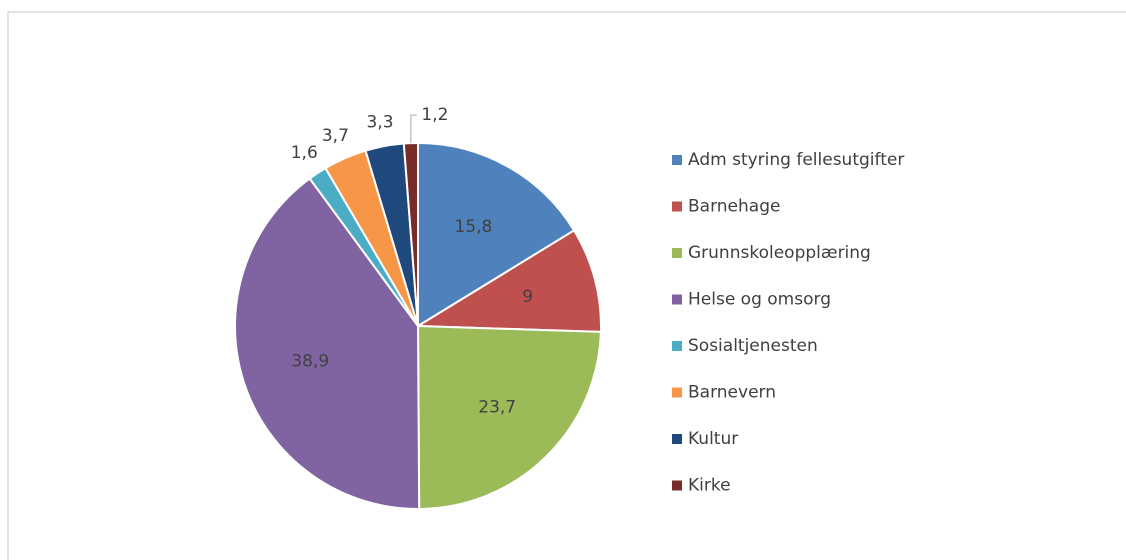  I want to click on legend-label: Helse og omsorg, so click(759, 300).